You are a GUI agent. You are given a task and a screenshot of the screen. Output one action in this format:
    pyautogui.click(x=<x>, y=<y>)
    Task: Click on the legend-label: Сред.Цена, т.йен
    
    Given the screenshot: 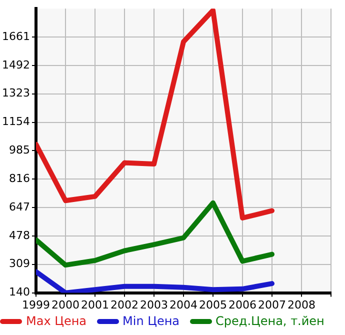 What is the action you would take?
    pyautogui.click(x=270, y=321)
    